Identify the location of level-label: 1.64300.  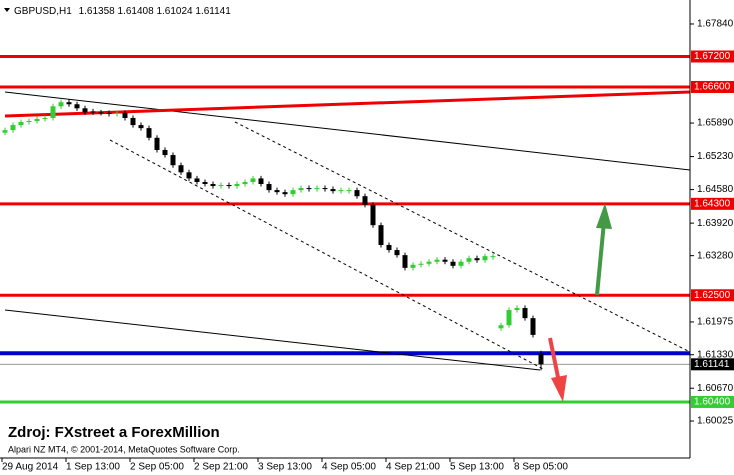
(712, 203).